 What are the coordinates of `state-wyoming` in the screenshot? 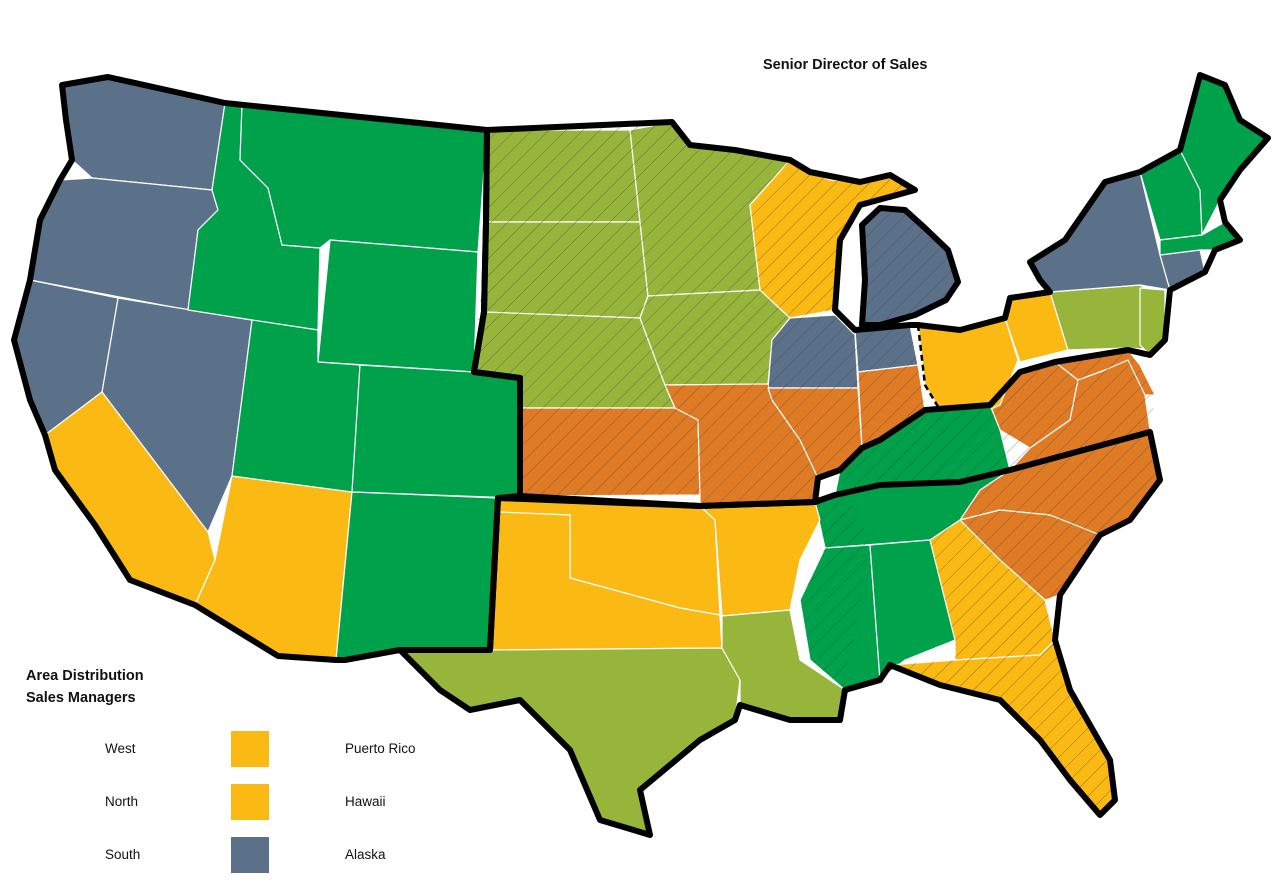 It's located at (398, 306).